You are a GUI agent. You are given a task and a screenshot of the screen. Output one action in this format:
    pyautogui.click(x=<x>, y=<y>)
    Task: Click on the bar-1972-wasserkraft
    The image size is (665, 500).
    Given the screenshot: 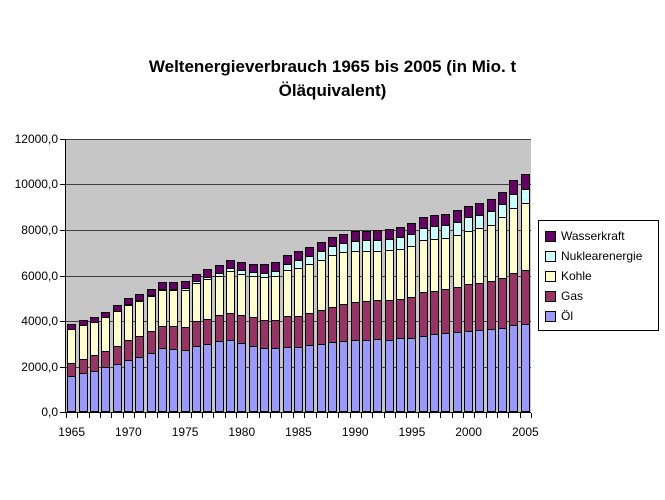 What is the action you would take?
    pyautogui.click(x=151, y=292)
    